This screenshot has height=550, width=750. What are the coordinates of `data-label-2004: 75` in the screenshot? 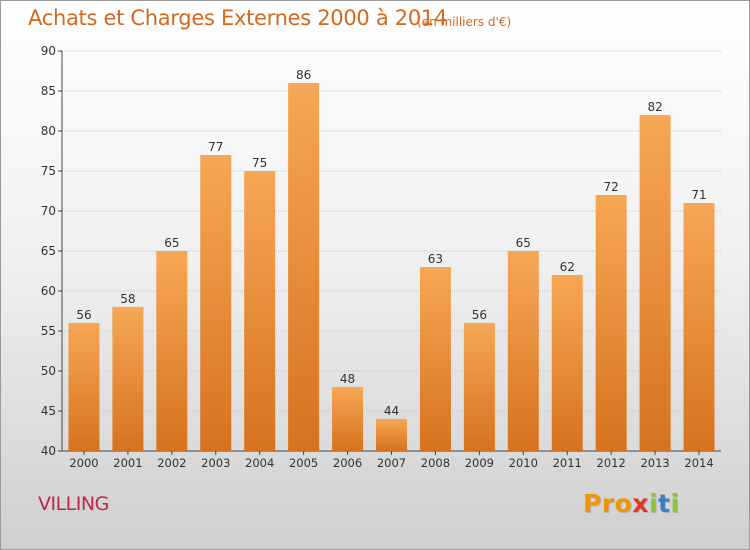 It's located at (259, 163).